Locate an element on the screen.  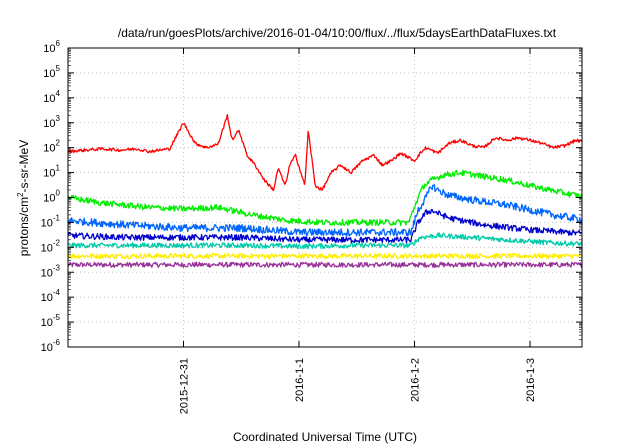
y-tick-label: 10⁻⁵ is located at coordinates (51, 321).